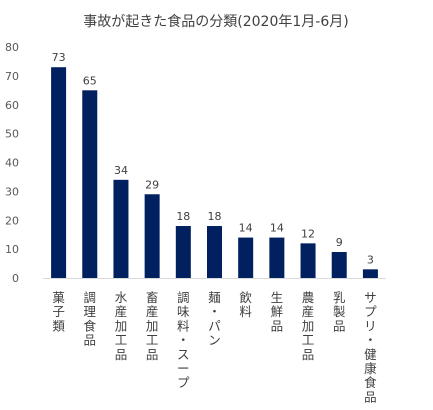 The height and width of the screenshot is (410, 433). Describe the element at coordinates (12, 249) in the screenshot. I see `y-tick-label: 10` at that location.